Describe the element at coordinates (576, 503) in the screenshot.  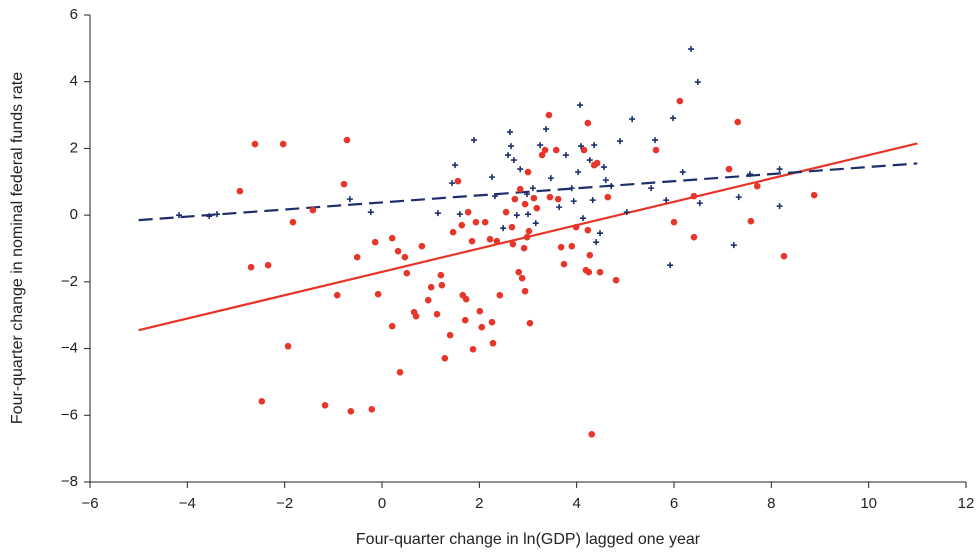
I see `x-tick-label: 4` at that location.